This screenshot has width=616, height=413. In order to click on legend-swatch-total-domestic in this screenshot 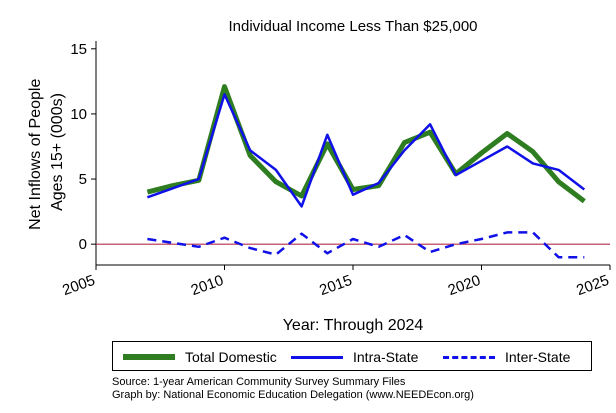, I will do `click(149, 357)`.